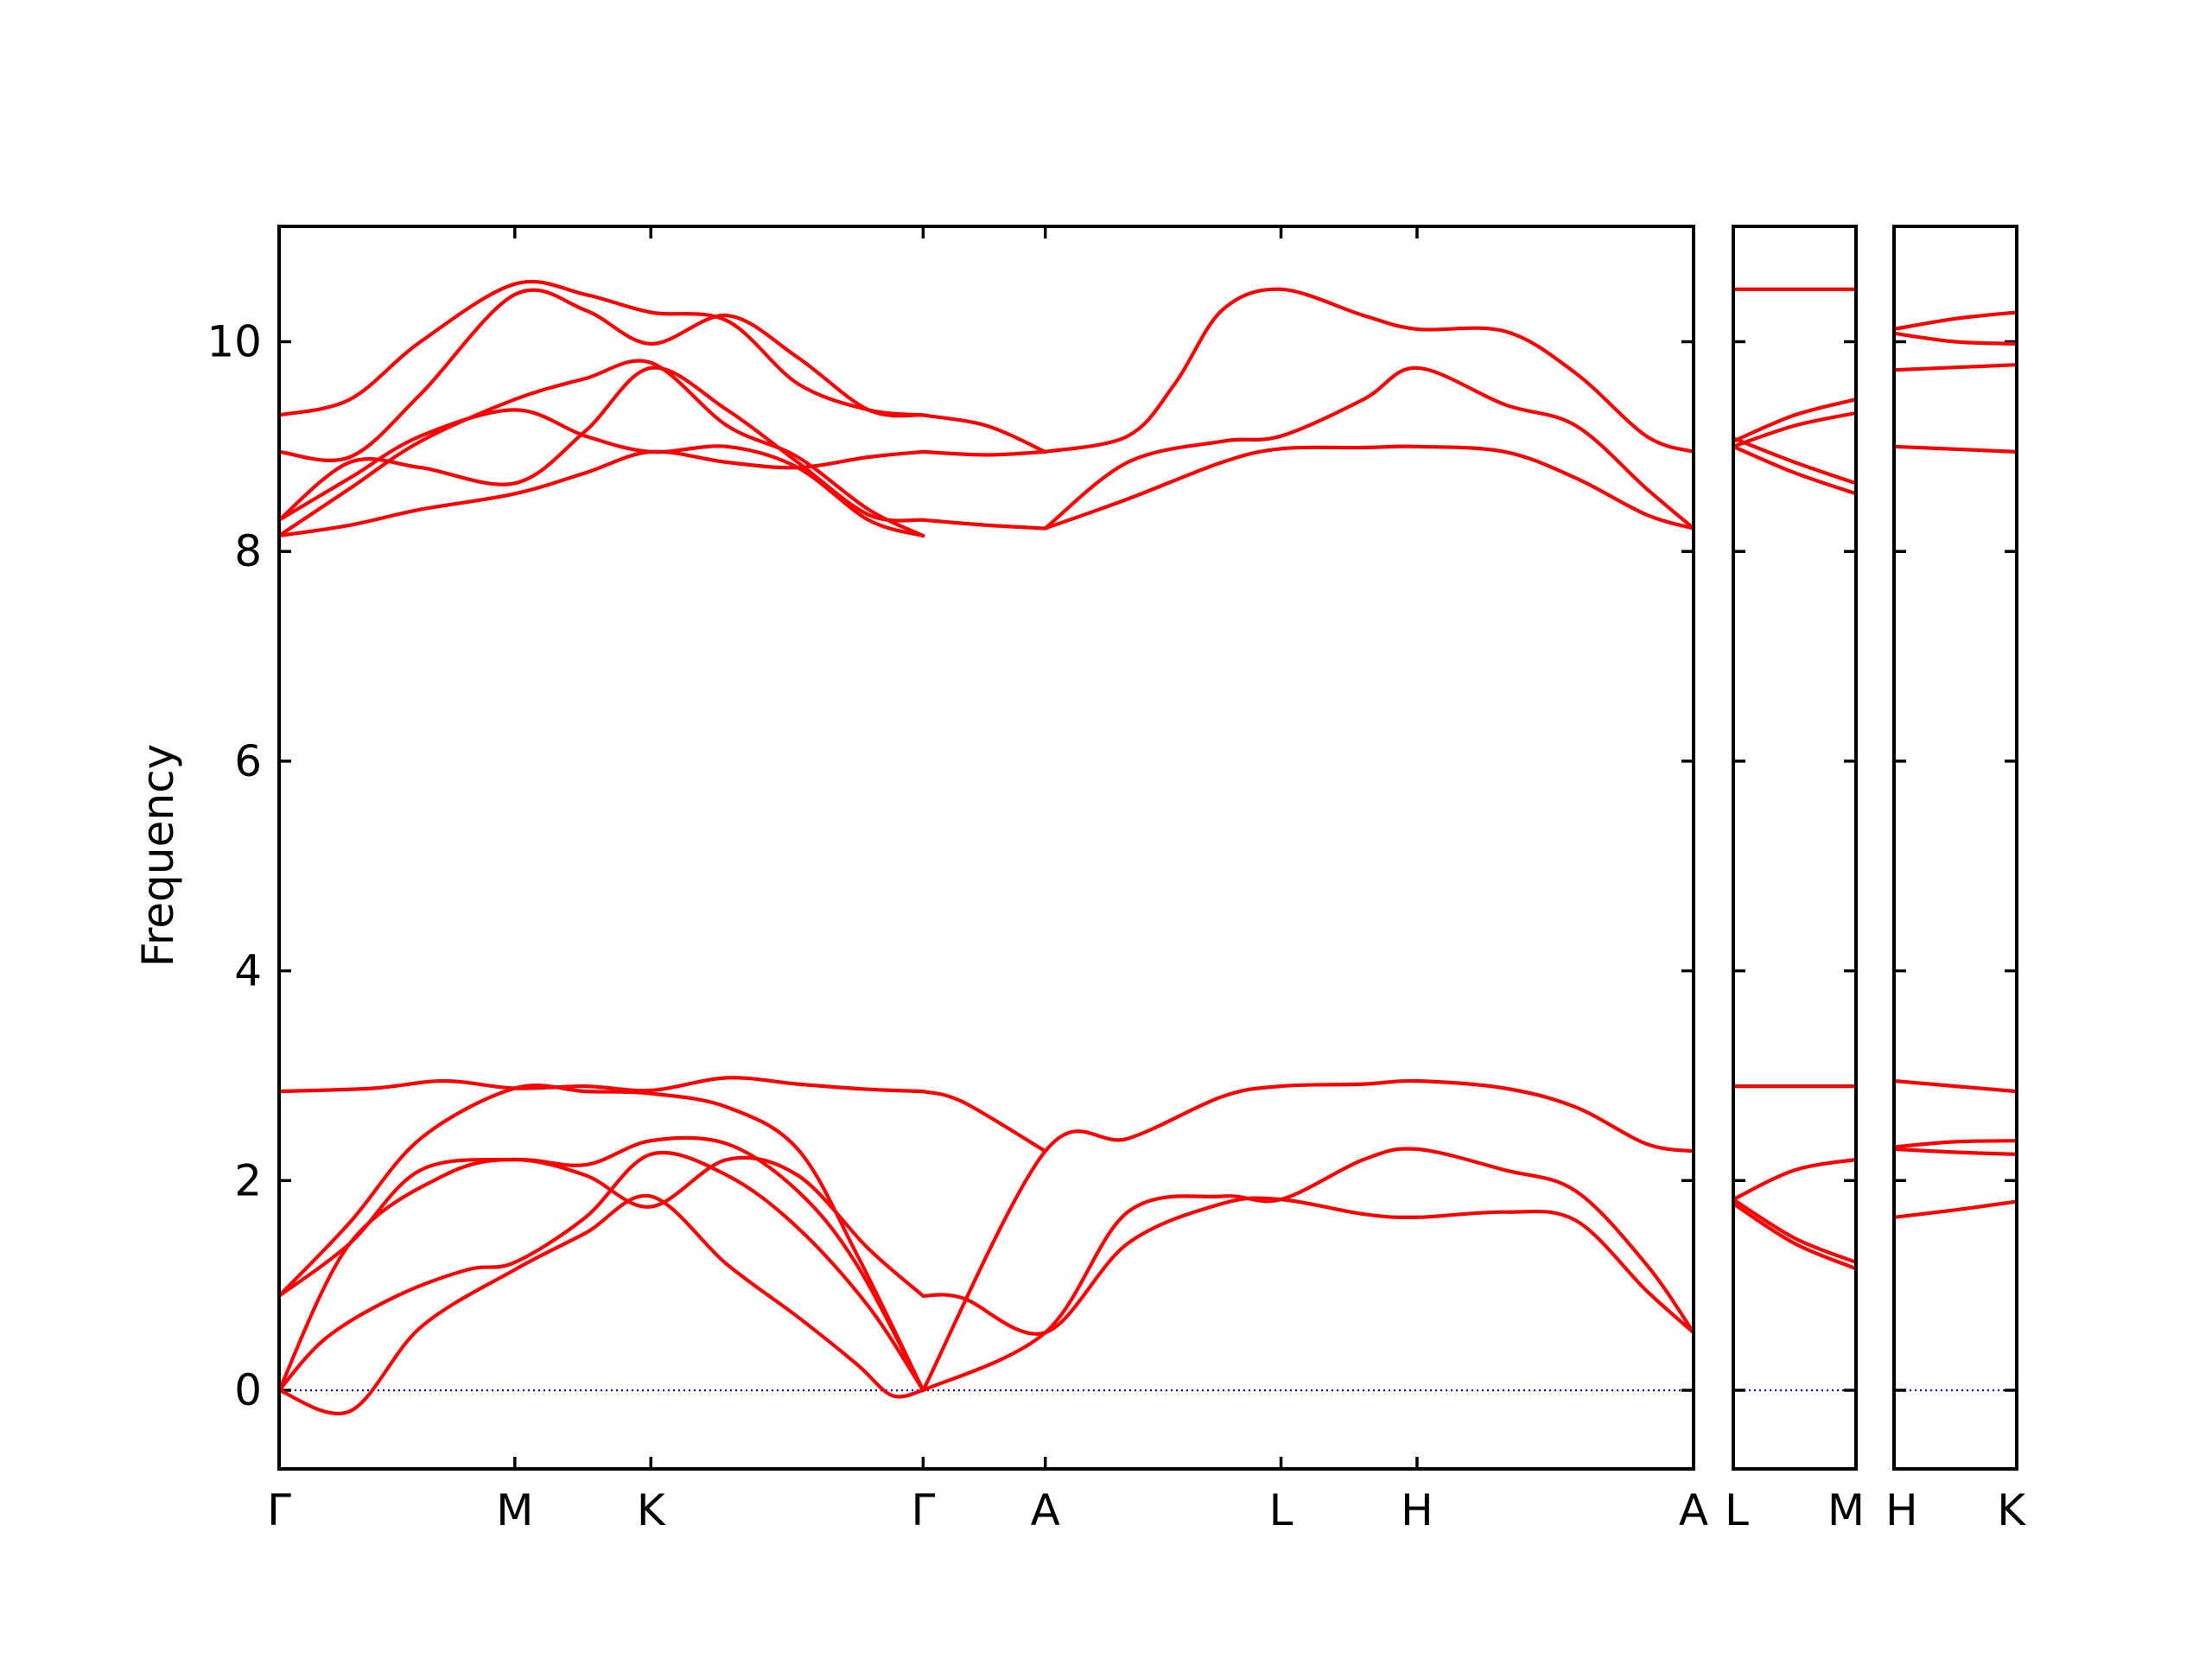 This screenshot has height=1659, width=2212. Describe the element at coordinates (248, 971) in the screenshot. I see `y-tick-label: 4` at that location.